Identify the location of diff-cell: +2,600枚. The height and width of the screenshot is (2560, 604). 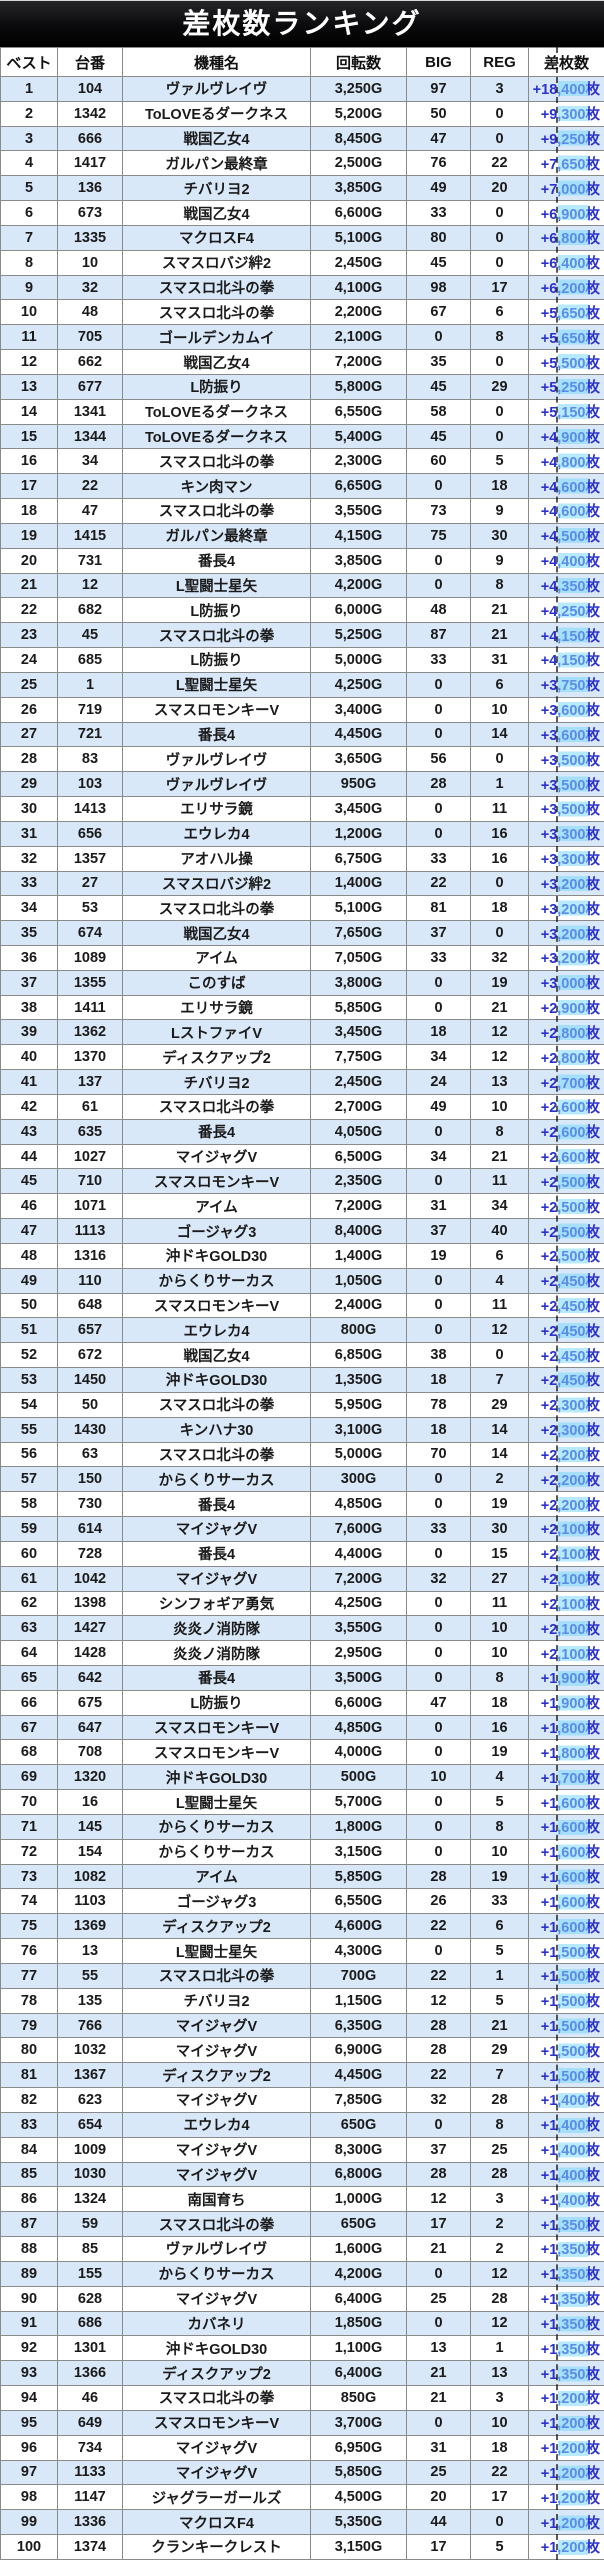
(566, 1106).